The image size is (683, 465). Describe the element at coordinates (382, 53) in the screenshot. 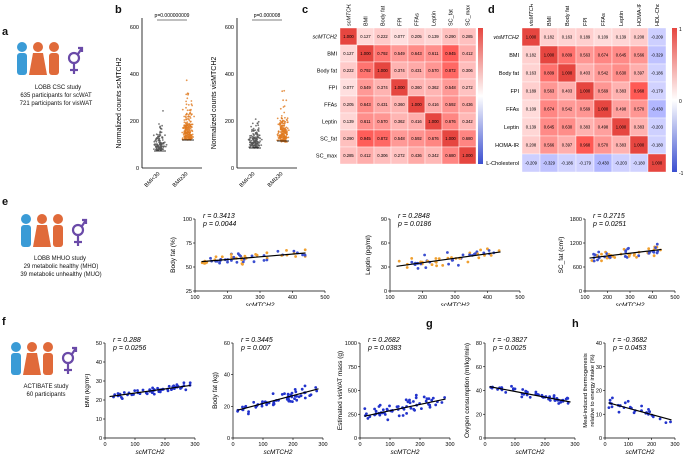

I see `heatmap-cell-value: 0.792` at that location.